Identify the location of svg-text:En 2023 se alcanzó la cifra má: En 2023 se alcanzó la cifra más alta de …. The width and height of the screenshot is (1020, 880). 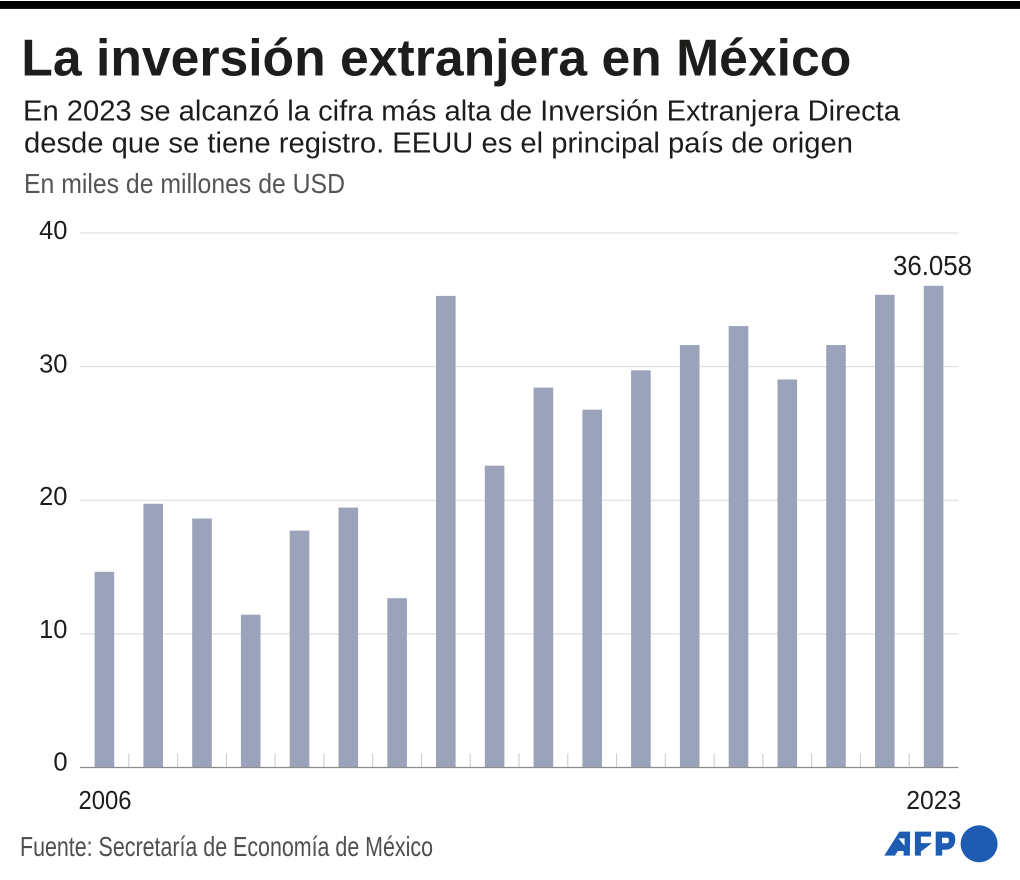
(462, 111).